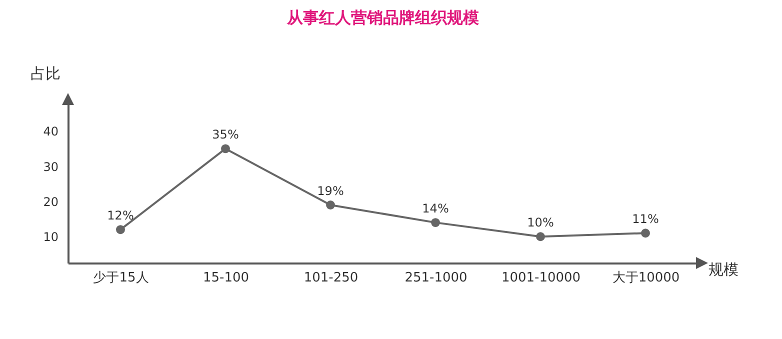  I want to click on chart-title: 从事红人营销品牌组织规模, so click(382, 17).